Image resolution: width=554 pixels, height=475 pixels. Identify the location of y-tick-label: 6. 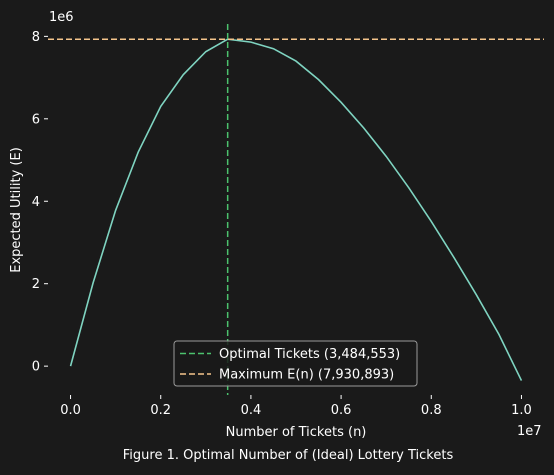
(36, 119).